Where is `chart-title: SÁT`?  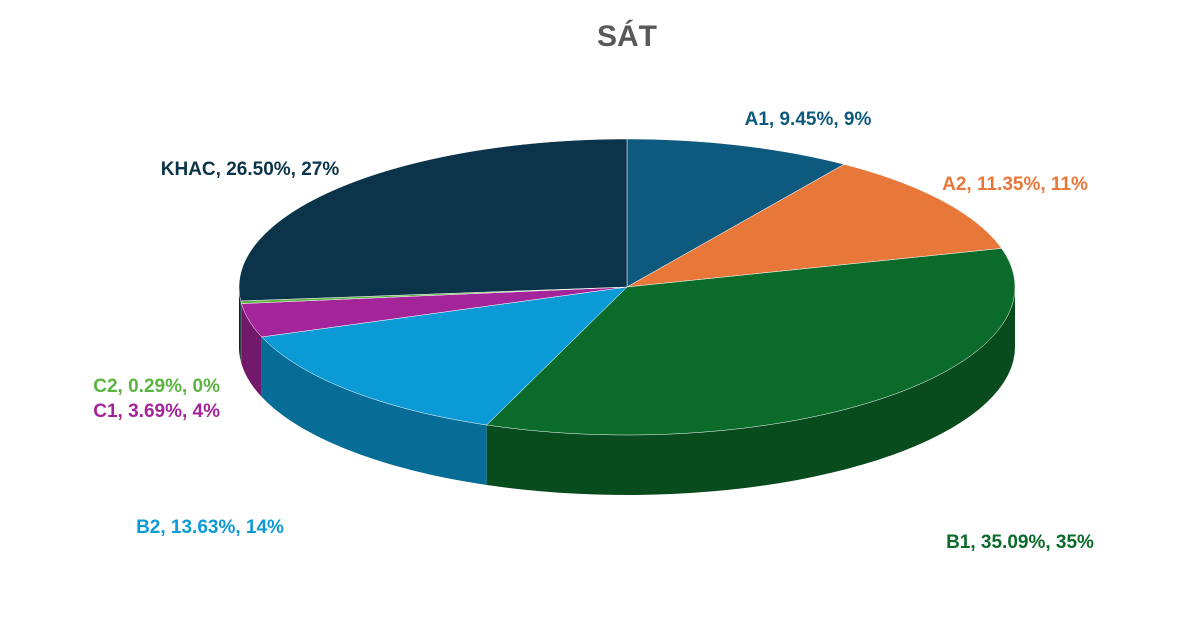 chart-title: SÁT is located at coordinates (627, 36).